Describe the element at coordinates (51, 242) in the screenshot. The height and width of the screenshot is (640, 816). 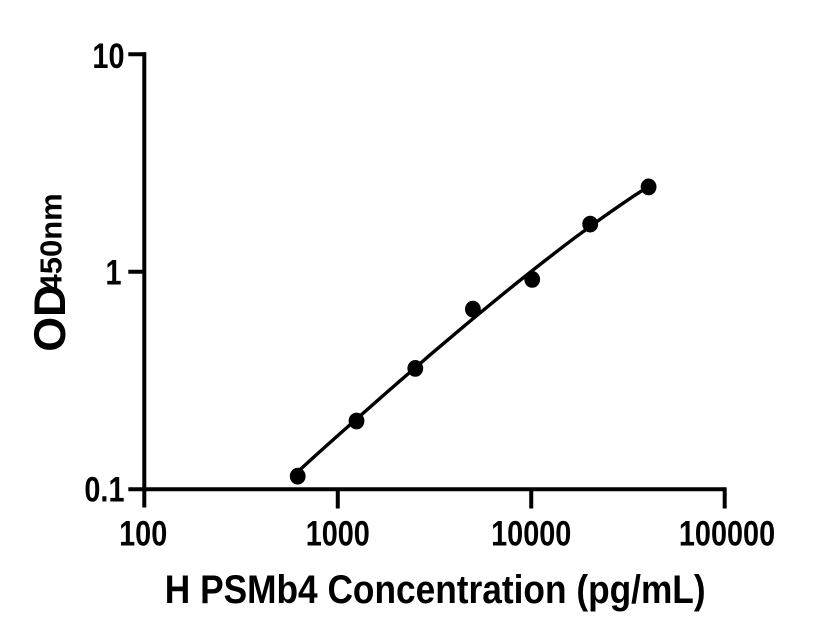
I see `svg-text: 450nm` at that location.